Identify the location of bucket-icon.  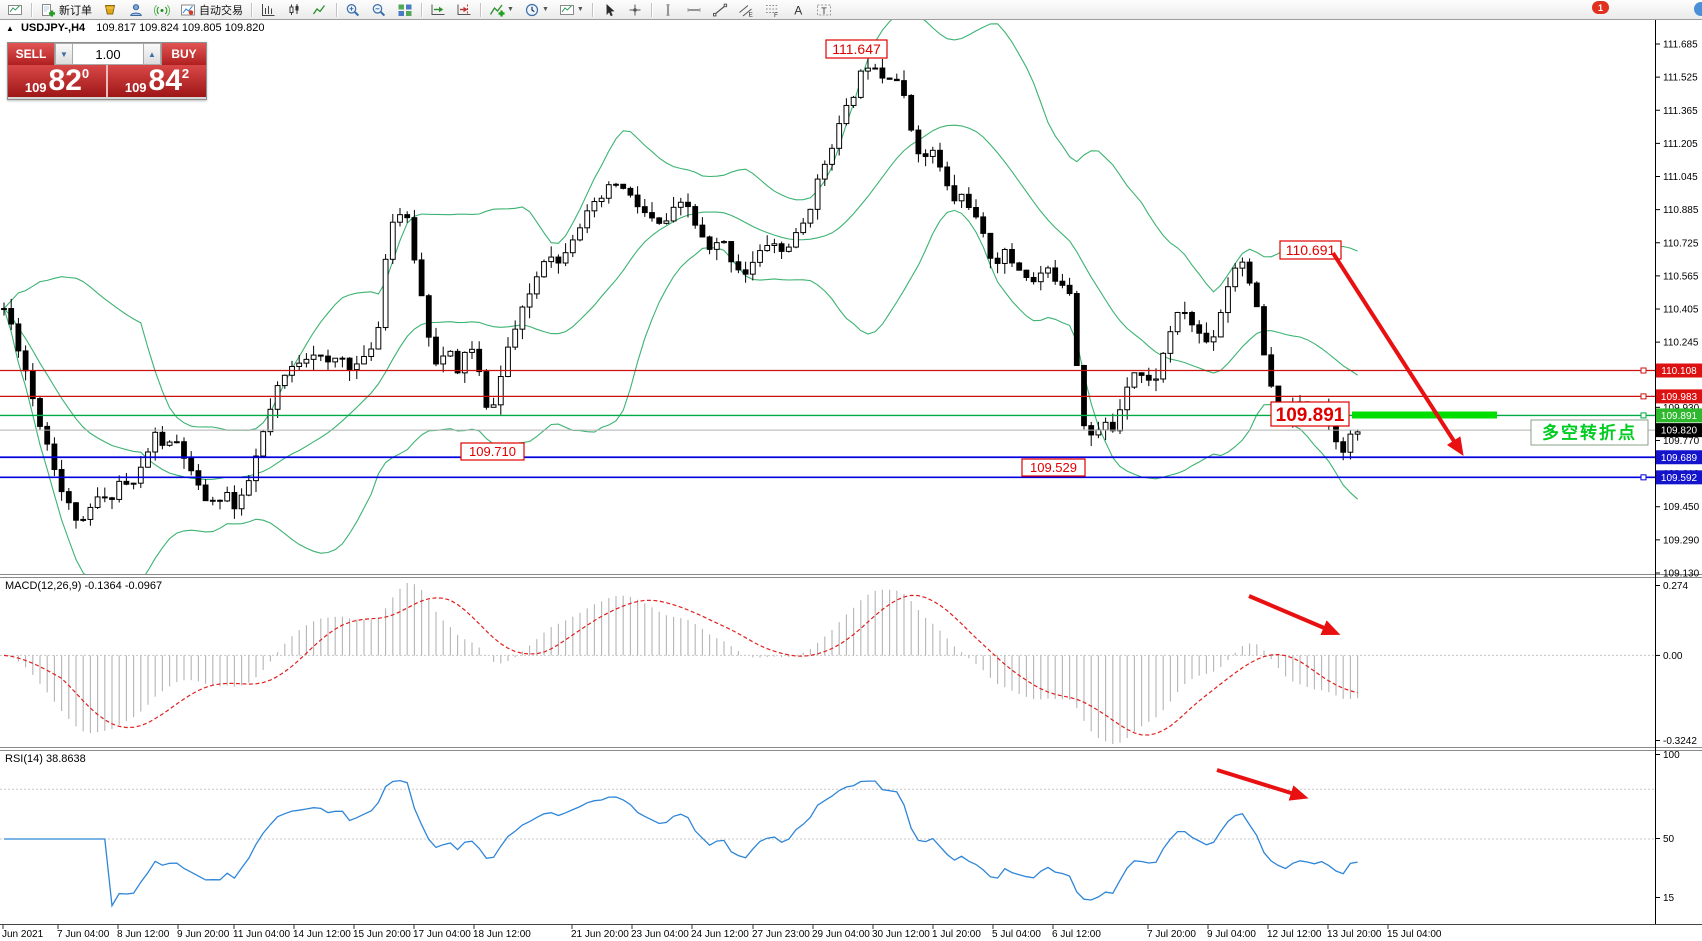
(110, 9).